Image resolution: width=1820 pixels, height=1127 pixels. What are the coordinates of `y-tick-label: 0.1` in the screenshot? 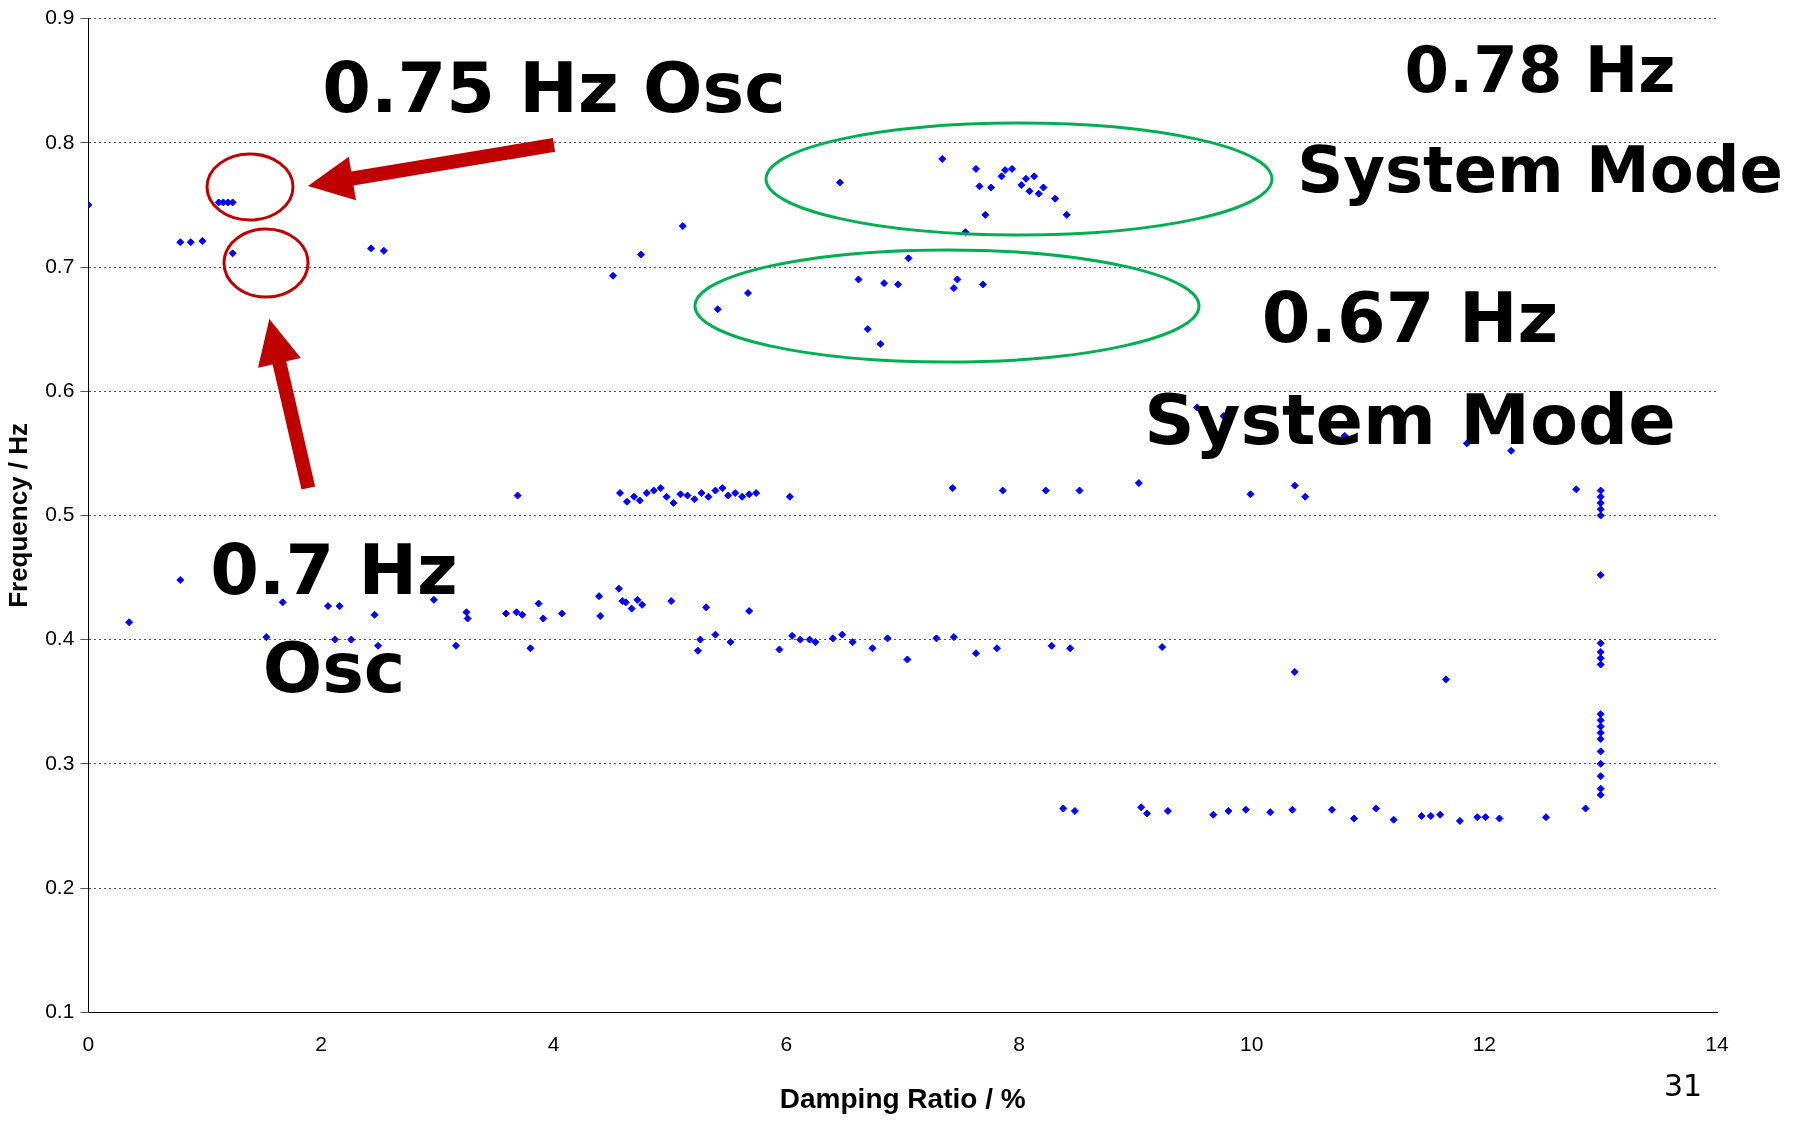 It's located at (60, 1010).